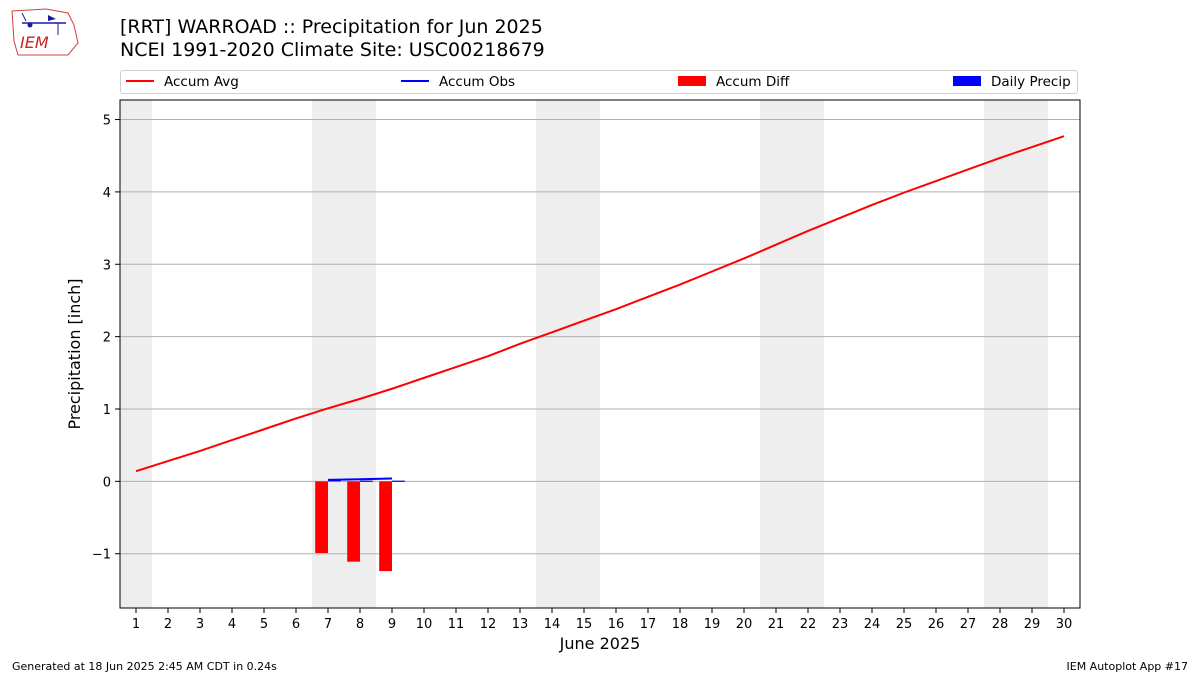 The height and width of the screenshot is (675, 1200). Describe the element at coordinates (456, 624) in the screenshot. I see `x-tick-label: 11` at that location.